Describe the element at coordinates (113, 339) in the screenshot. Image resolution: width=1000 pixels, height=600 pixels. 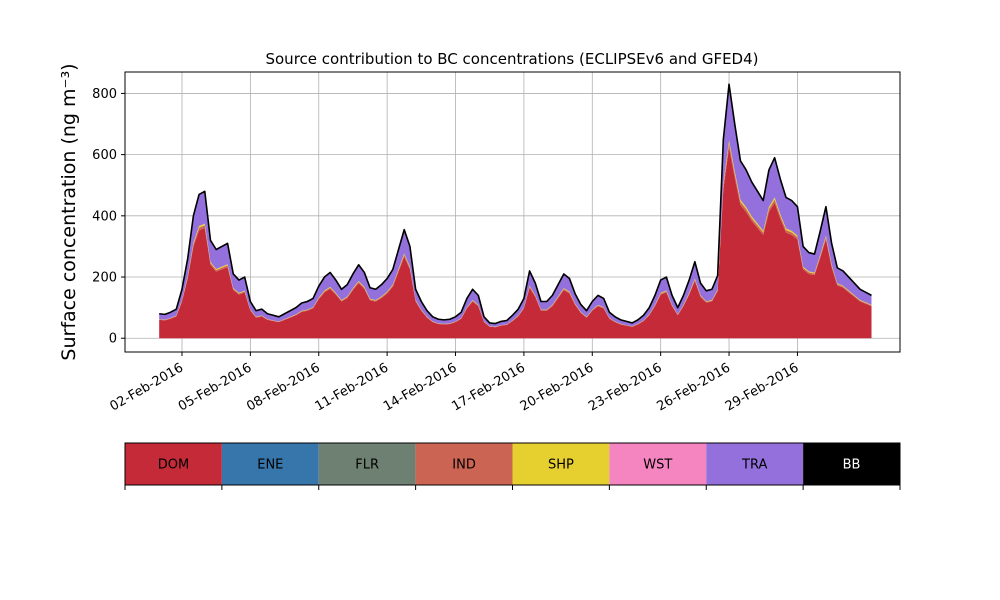
I see `y-tick-label: 0` at that location.